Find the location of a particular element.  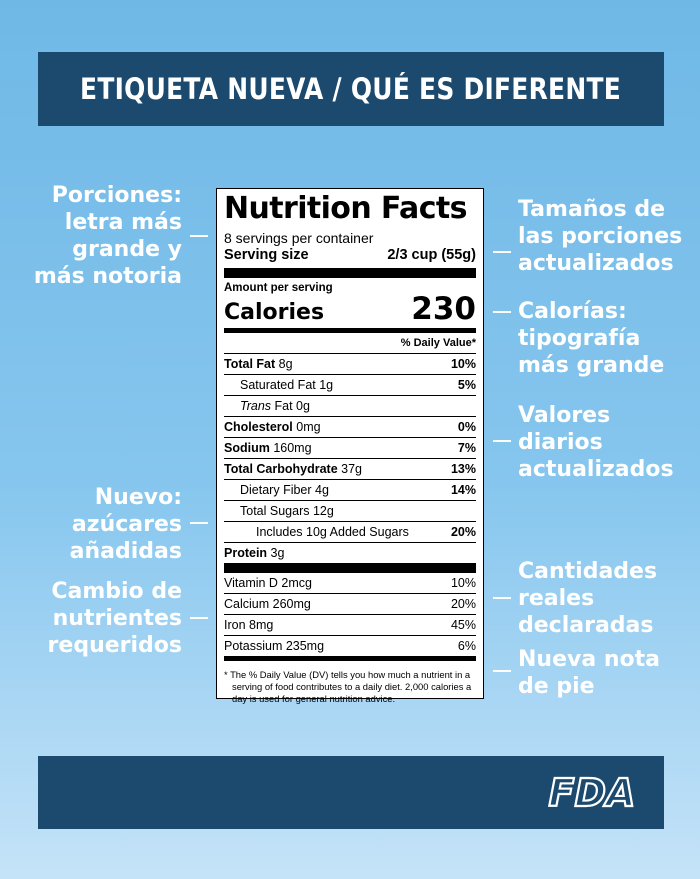

nutrient-pct: 14% is located at coordinates (463, 490).